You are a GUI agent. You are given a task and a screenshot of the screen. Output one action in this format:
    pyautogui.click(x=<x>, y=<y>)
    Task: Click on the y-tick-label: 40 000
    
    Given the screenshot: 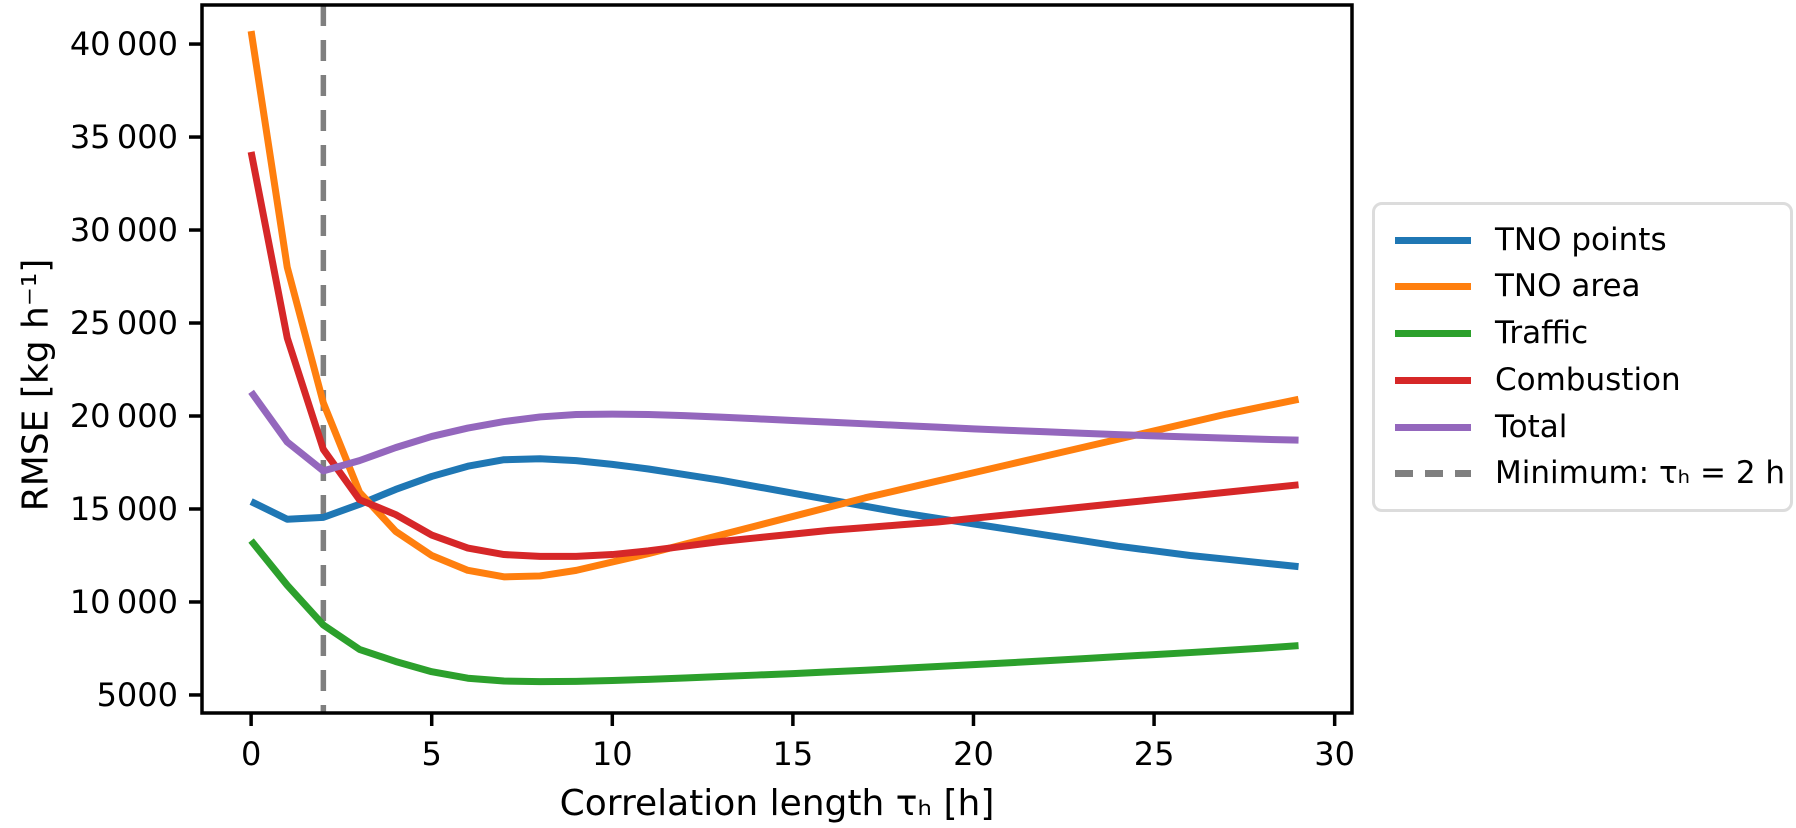 What is the action you would take?
    pyautogui.click(x=124, y=44)
    